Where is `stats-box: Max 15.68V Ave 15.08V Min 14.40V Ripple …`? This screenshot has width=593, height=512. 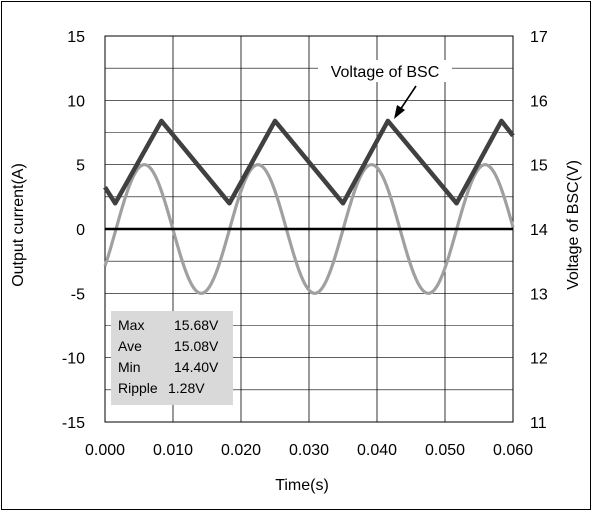 stats-box: Max 15.68V Ave 15.08V Min 14.40V Ripple … is located at coordinates (172, 358).